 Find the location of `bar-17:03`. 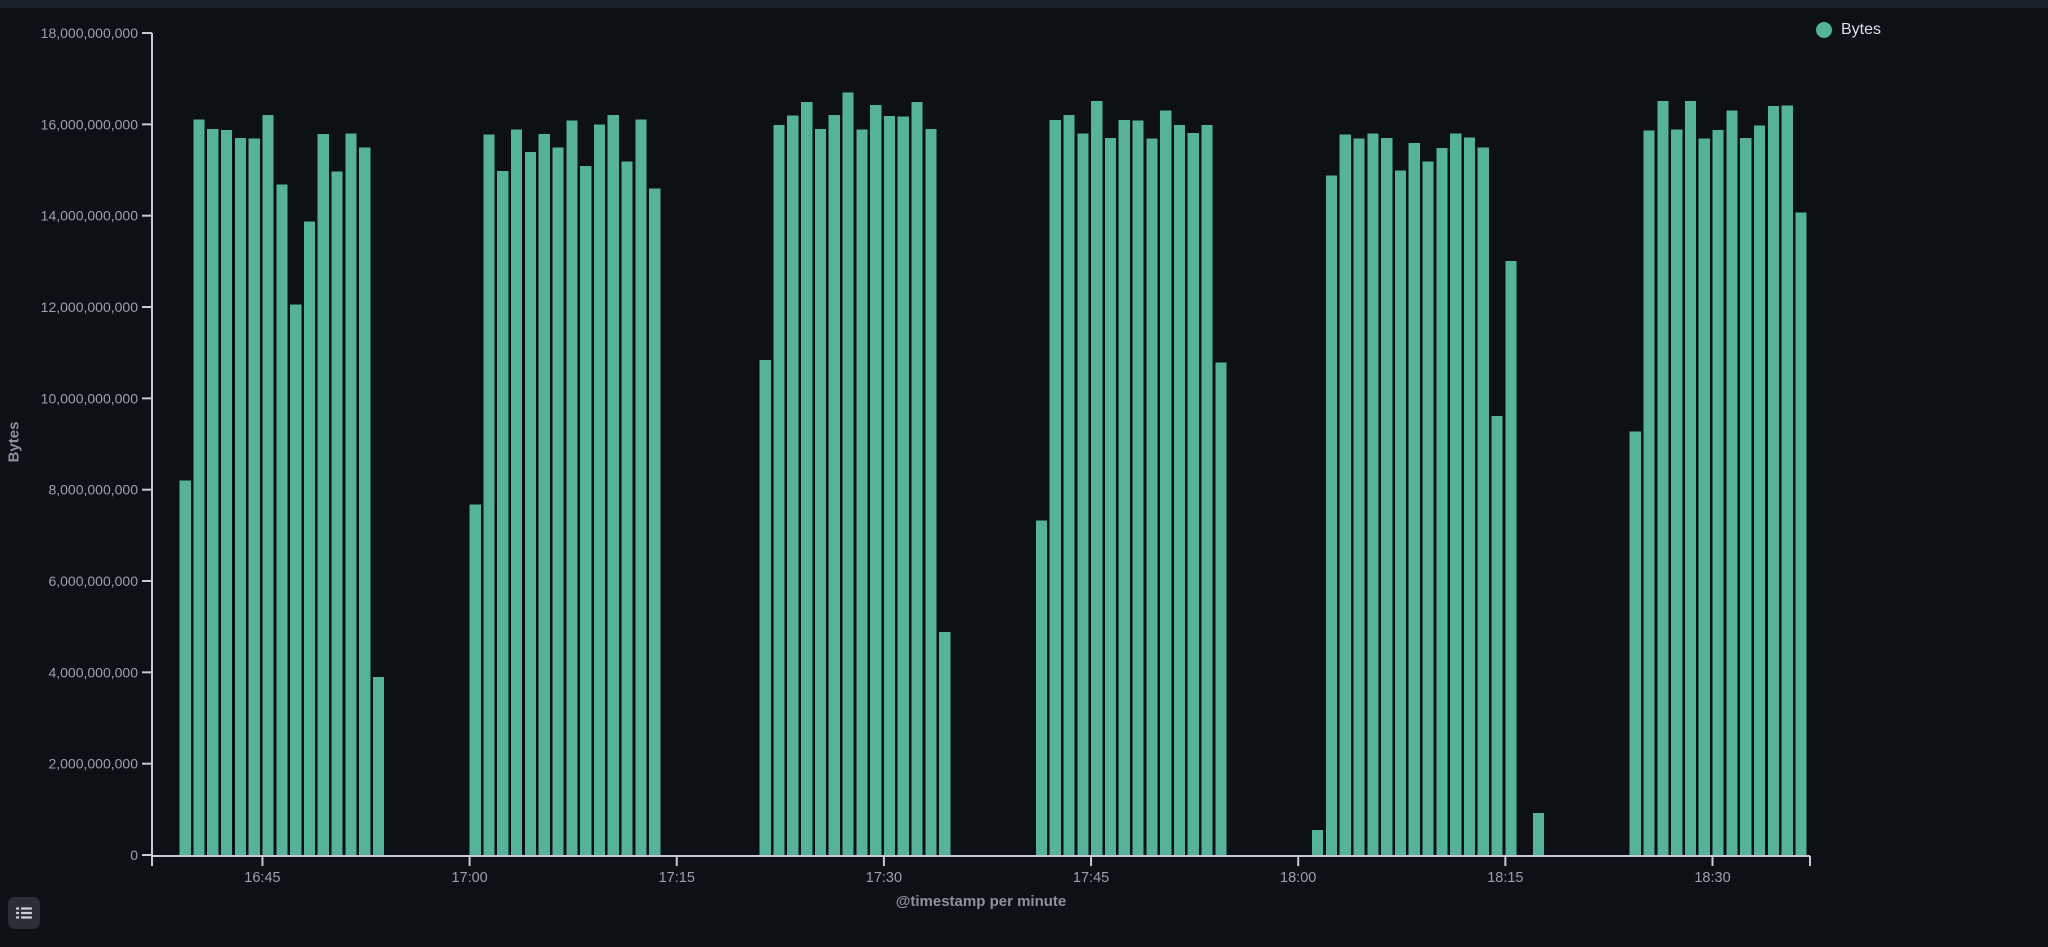

bar-17:03 is located at coordinates (517, 492).